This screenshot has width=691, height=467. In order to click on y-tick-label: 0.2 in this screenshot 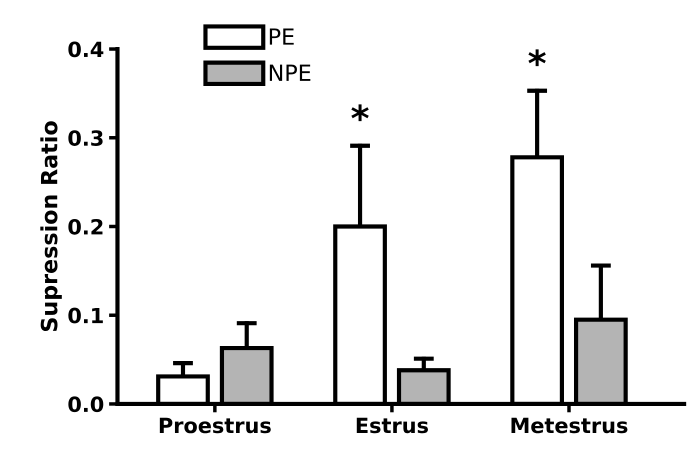, I will do `click(85, 226)`.